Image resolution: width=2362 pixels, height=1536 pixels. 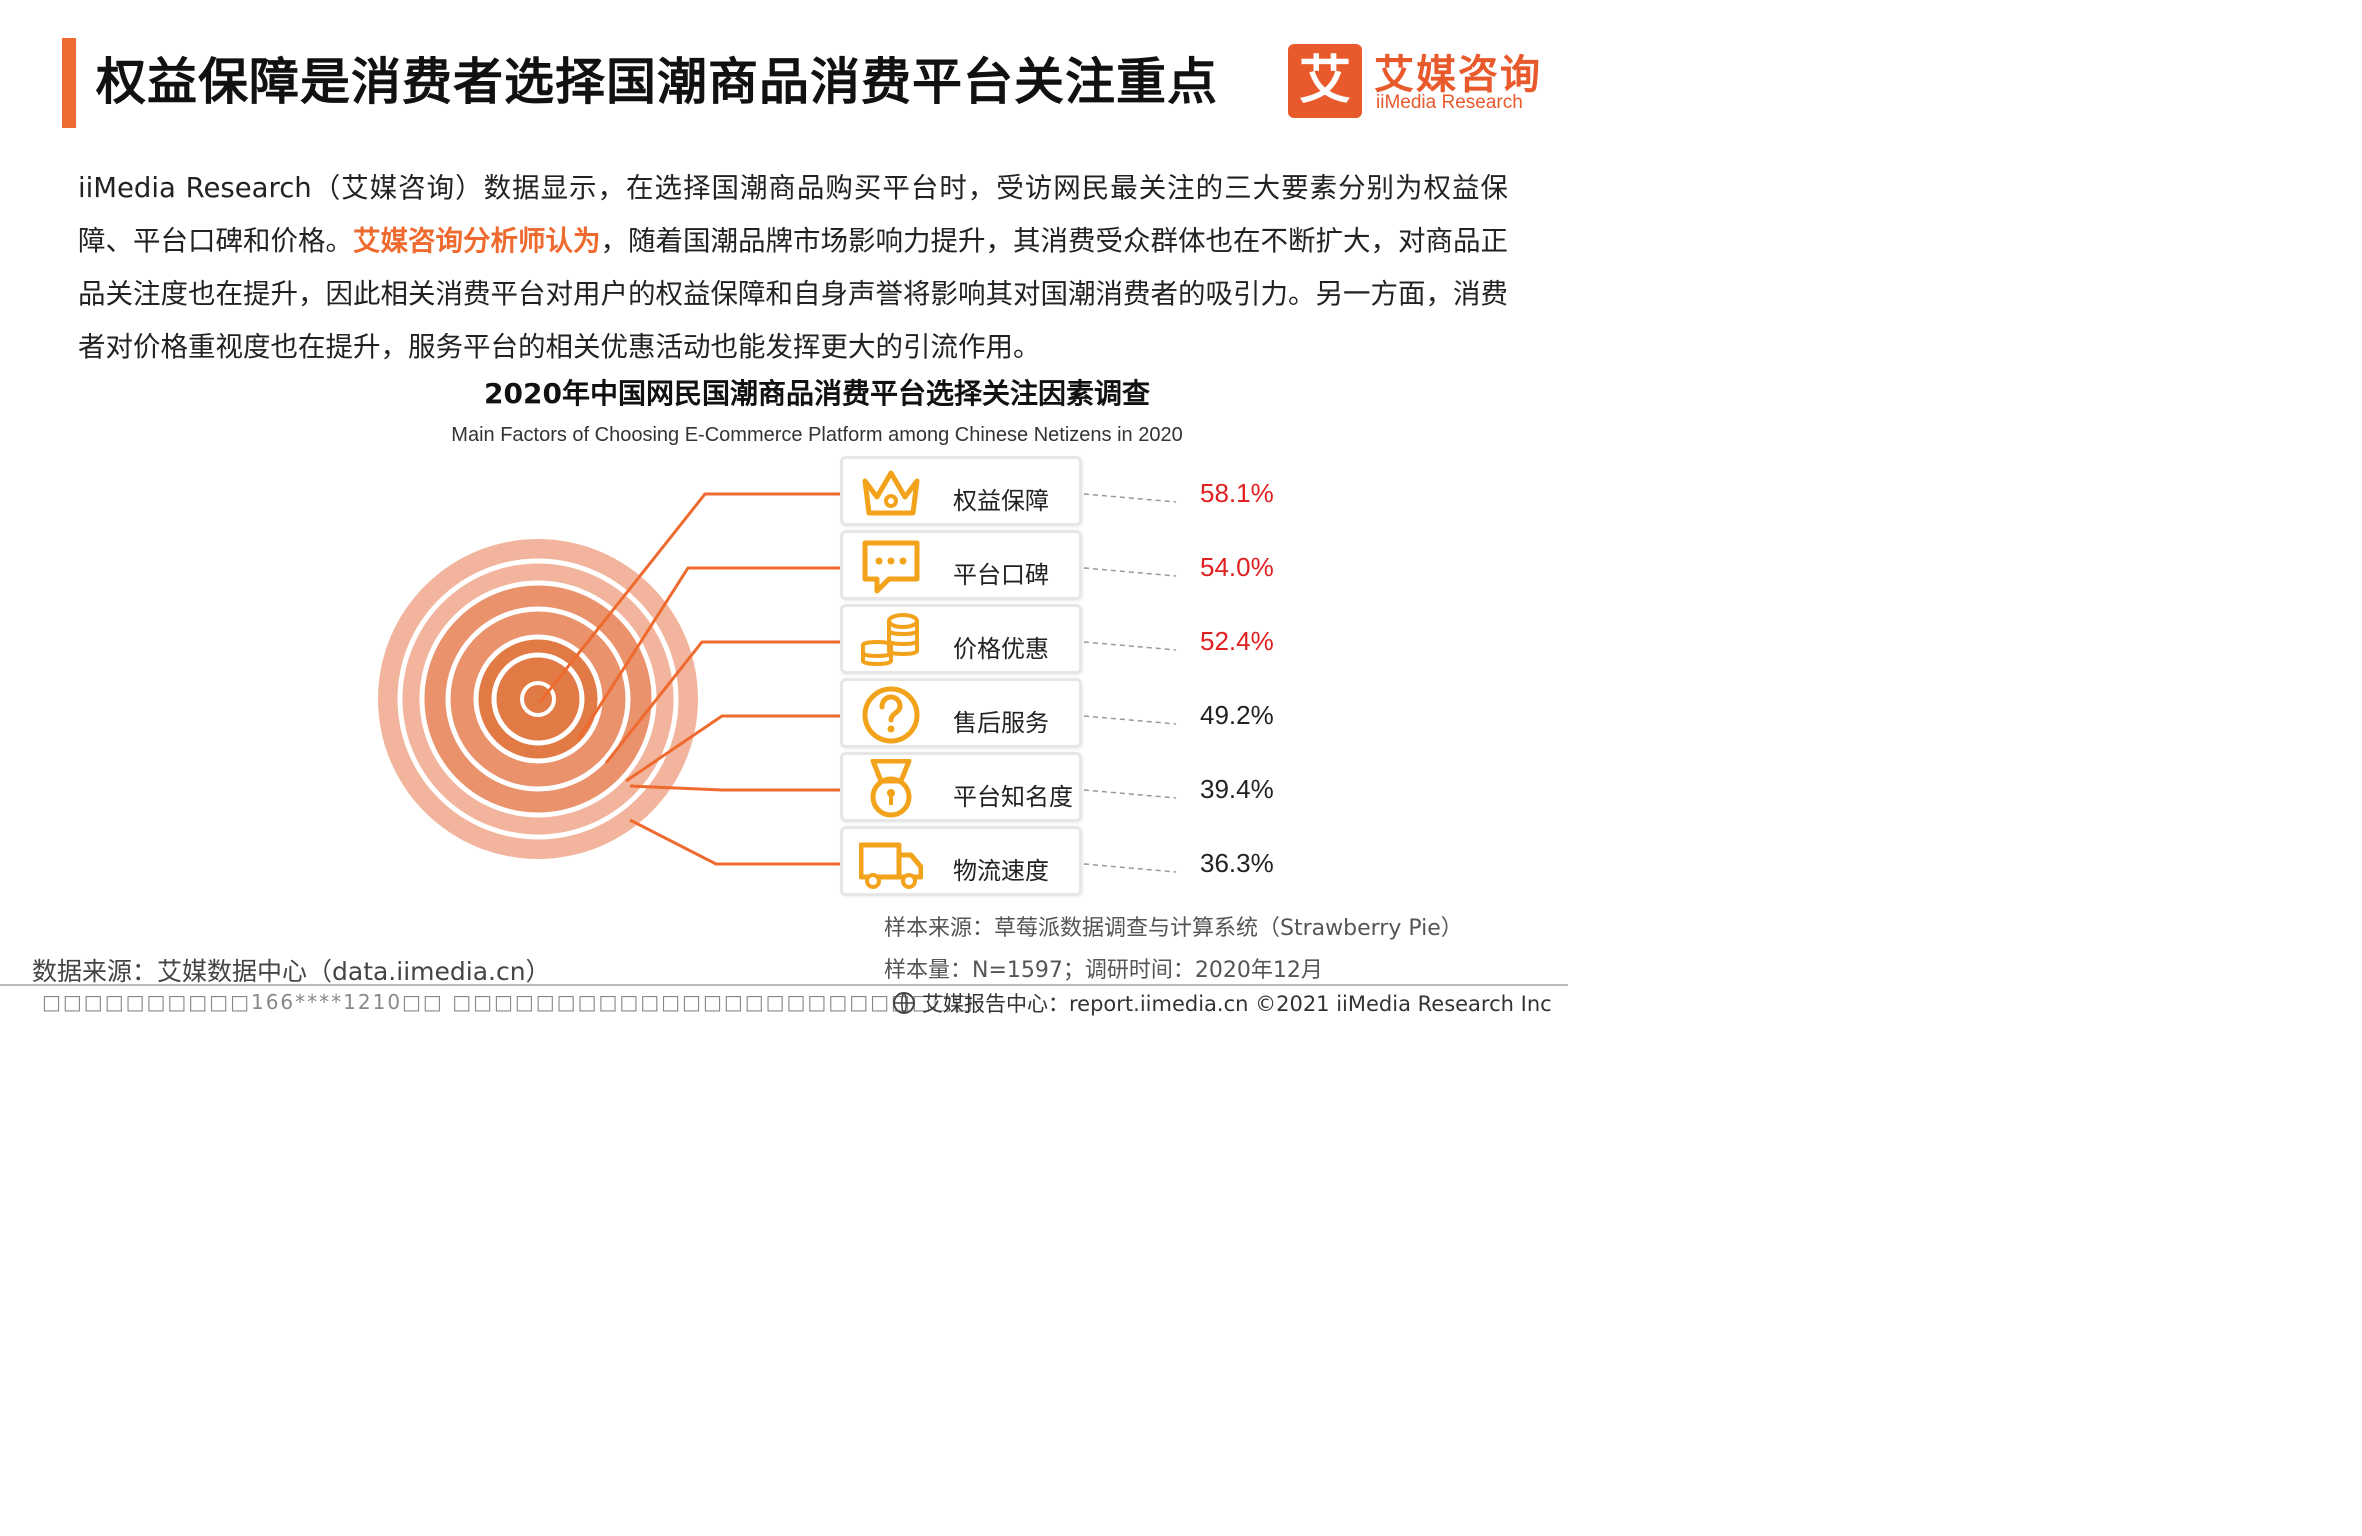 I want to click on factor-card: 售后服务, so click(x=961, y=713).